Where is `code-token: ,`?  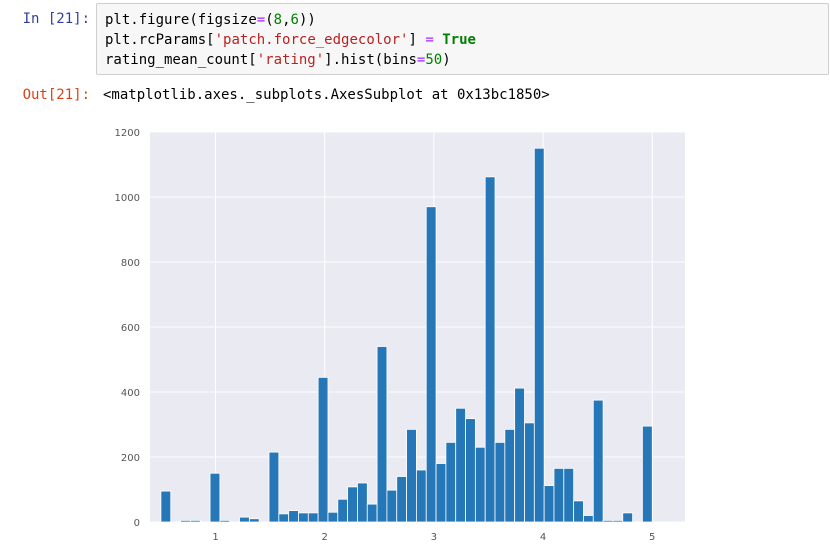
code-token: , is located at coordinates (286, 20).